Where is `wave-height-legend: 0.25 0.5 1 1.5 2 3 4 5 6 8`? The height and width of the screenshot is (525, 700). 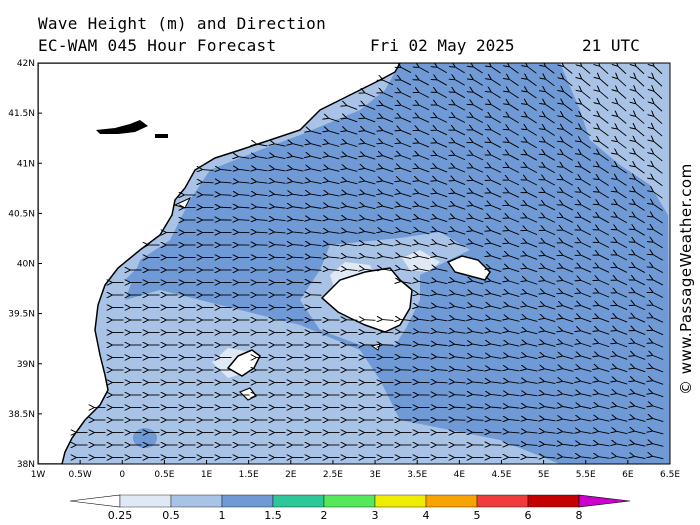 wave-height-legend: 0.25 0.5 1 1.5 2 3 4 5 6 8 is located at coordinates (350, 508).